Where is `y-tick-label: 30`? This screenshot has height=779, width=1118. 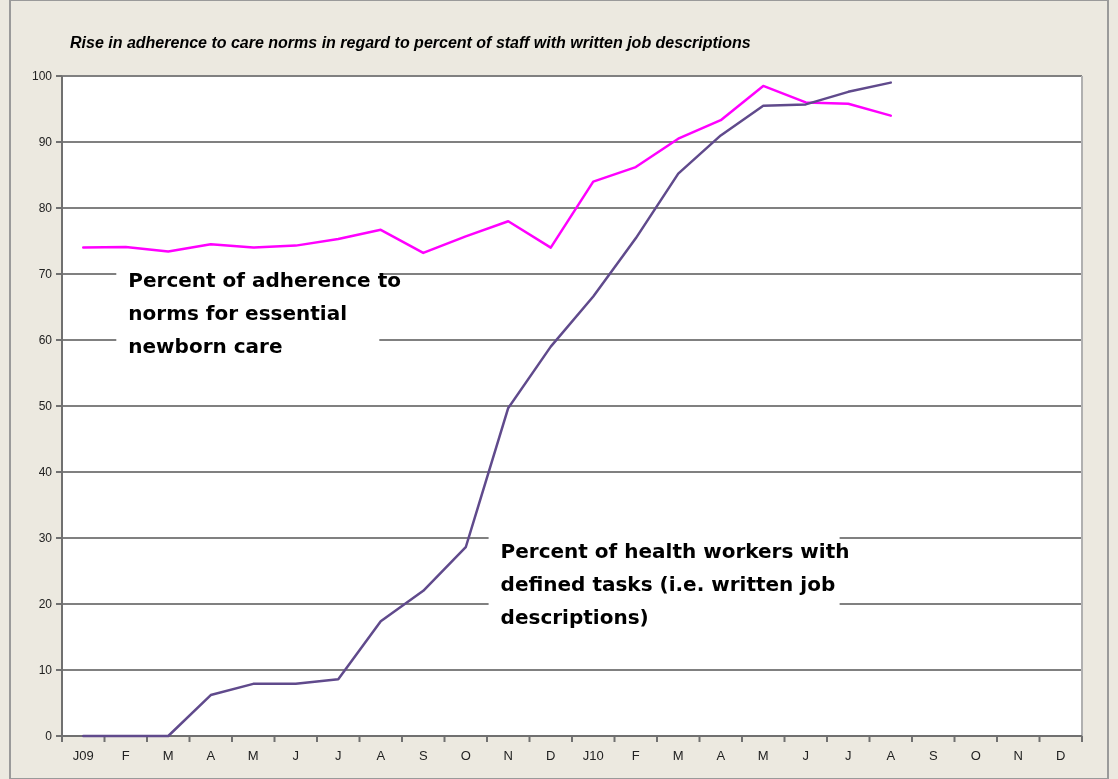 y-tick-label: 30 is located at coordinates (45, 538).